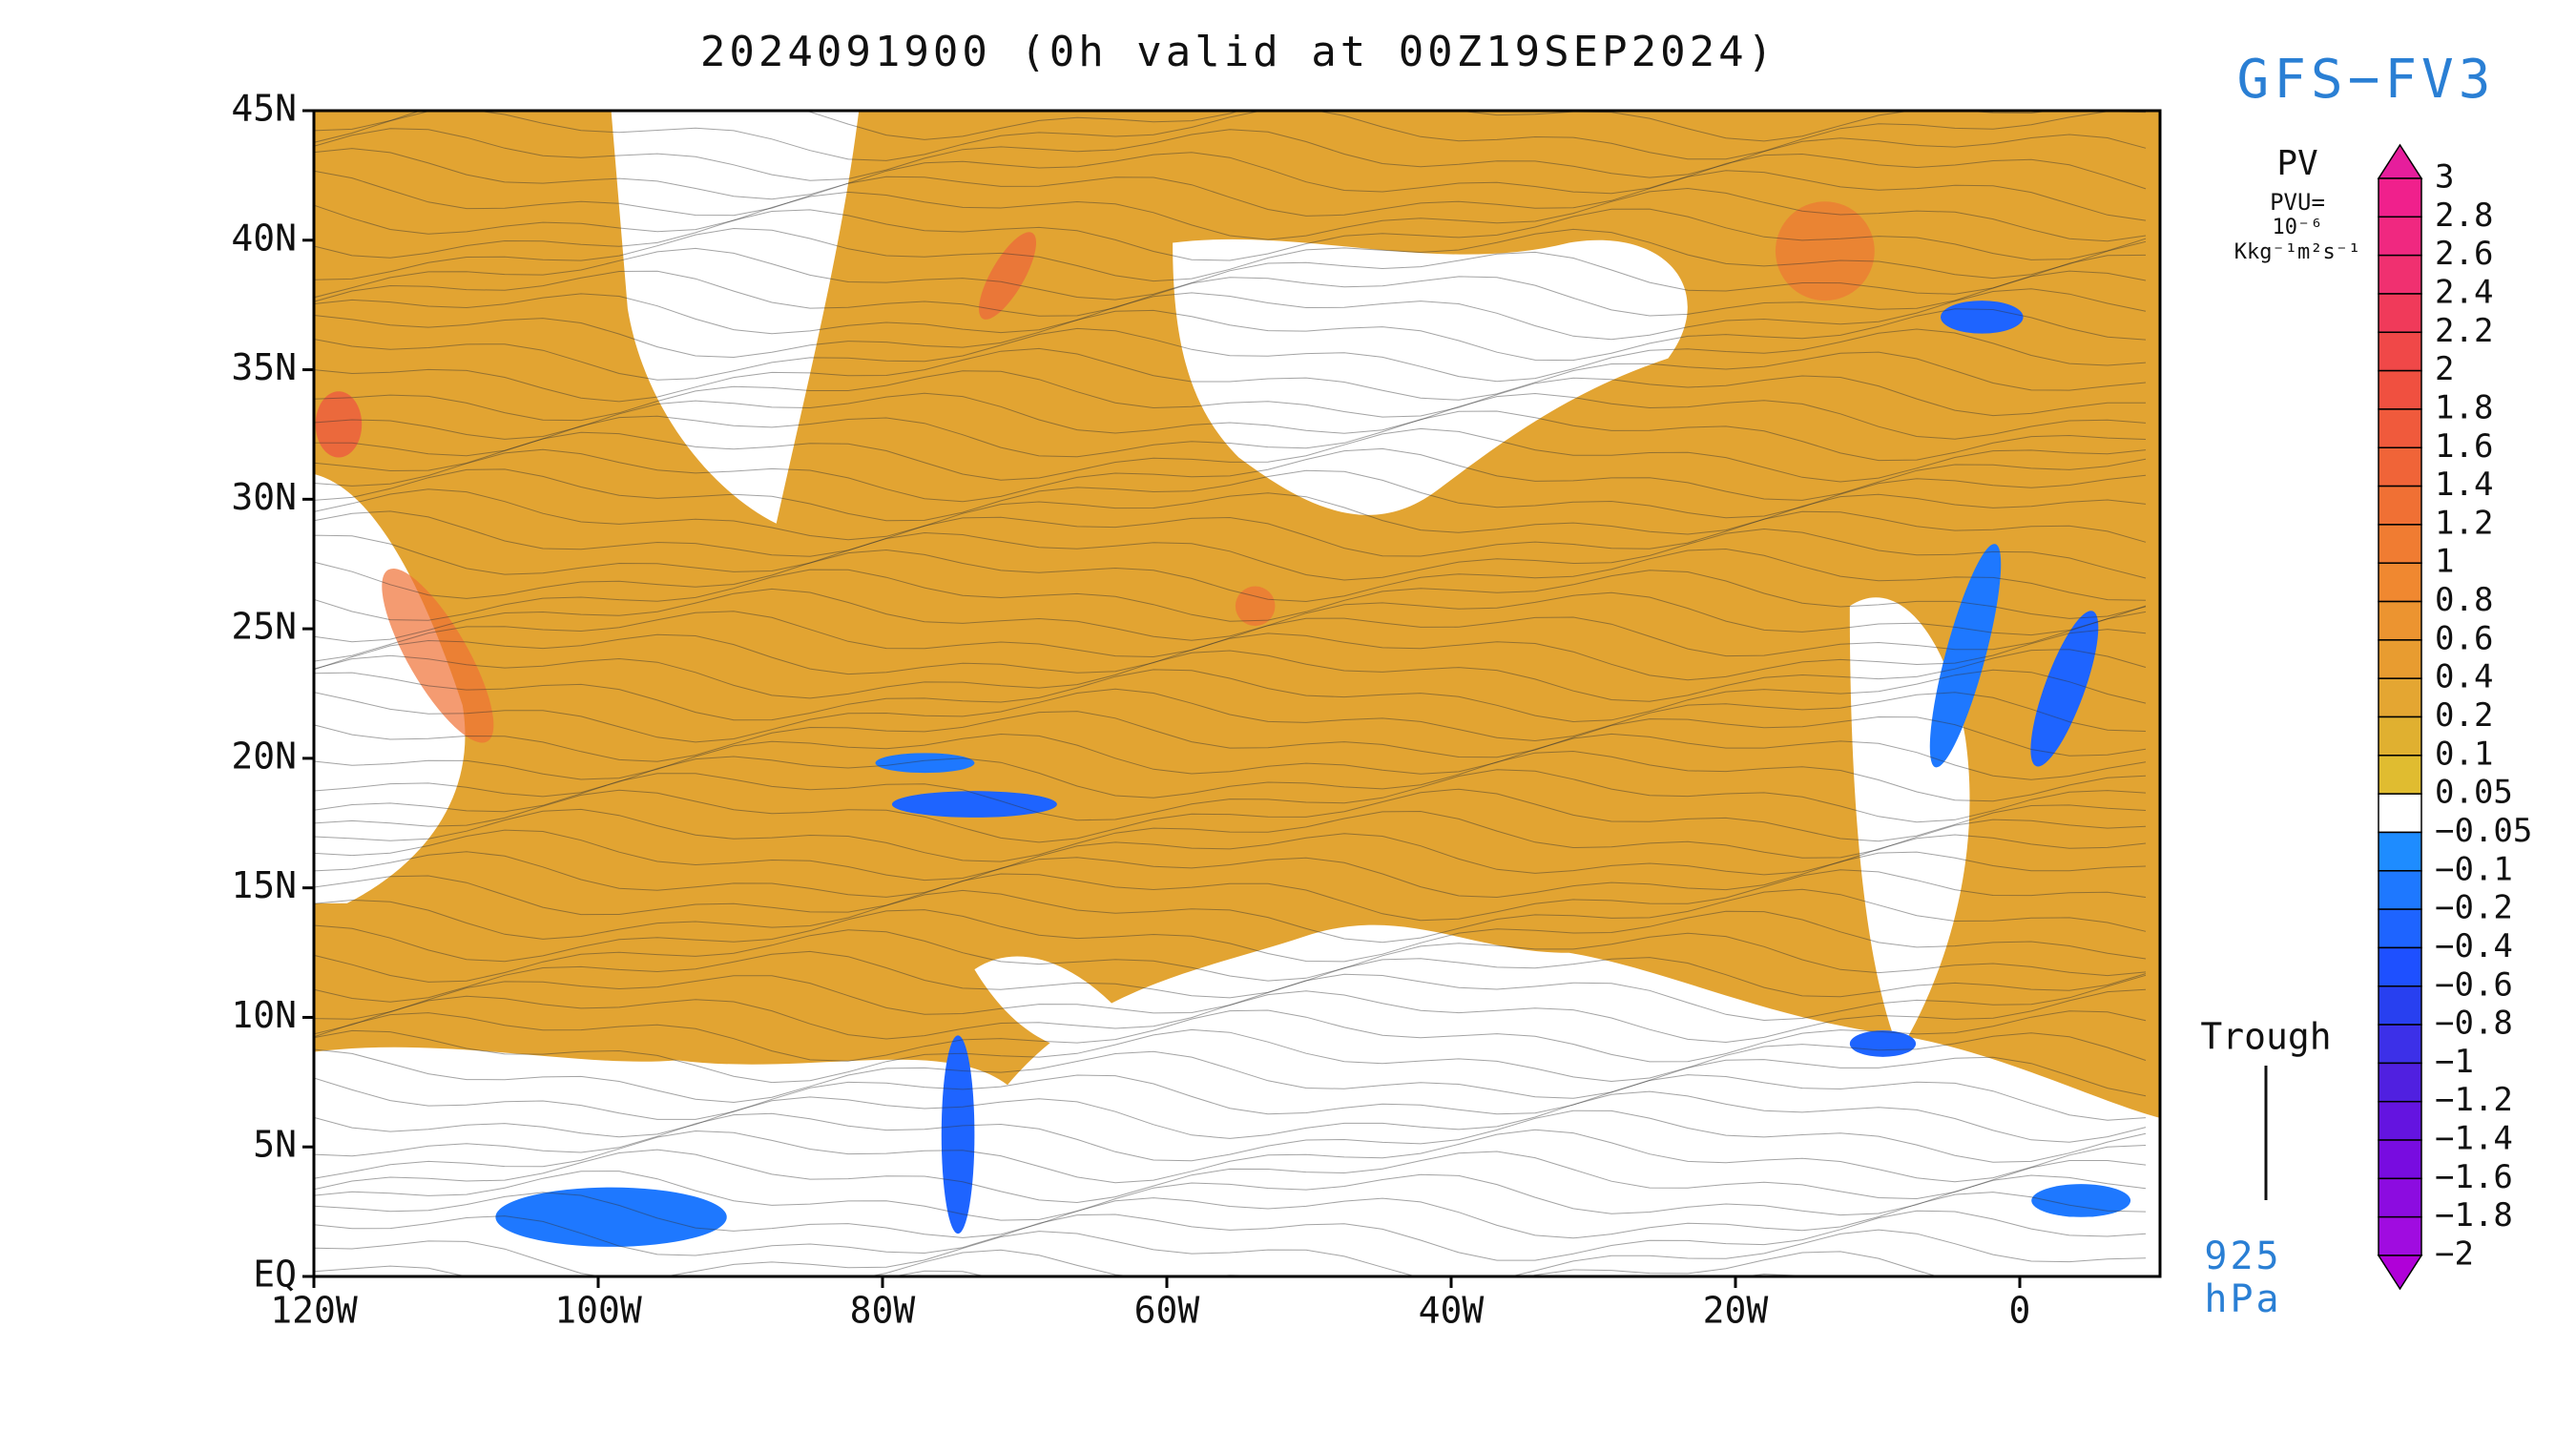 Image resolution: width=2576 pixels, height=1431 pixels. I want to click on colorbar-label: −1.8, so click(2474, 1215).